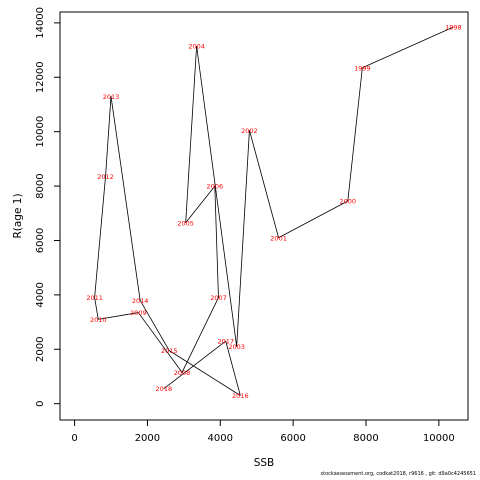 This screenshot has width=480, height=480. Describe the element at coordinates (453, 27) in the screenshot. I see `year-label-1998: 1998` at that location.